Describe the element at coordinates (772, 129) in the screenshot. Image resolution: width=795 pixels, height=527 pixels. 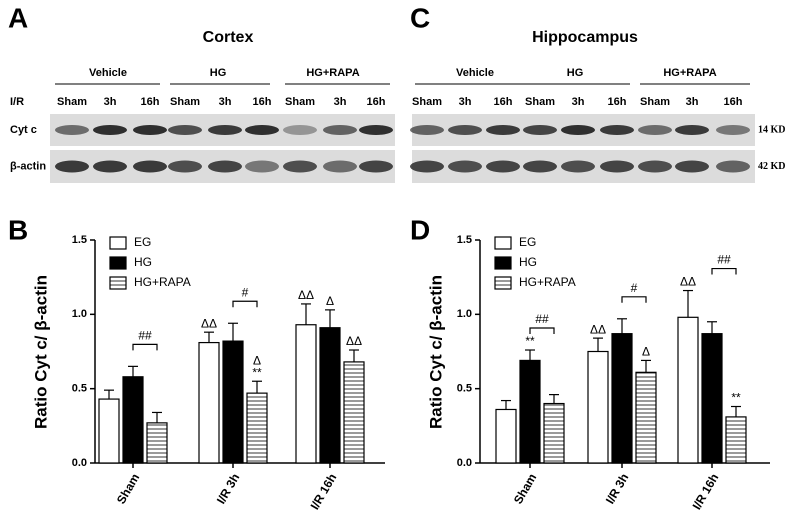
I see `size-label: 14 KD` at that location.